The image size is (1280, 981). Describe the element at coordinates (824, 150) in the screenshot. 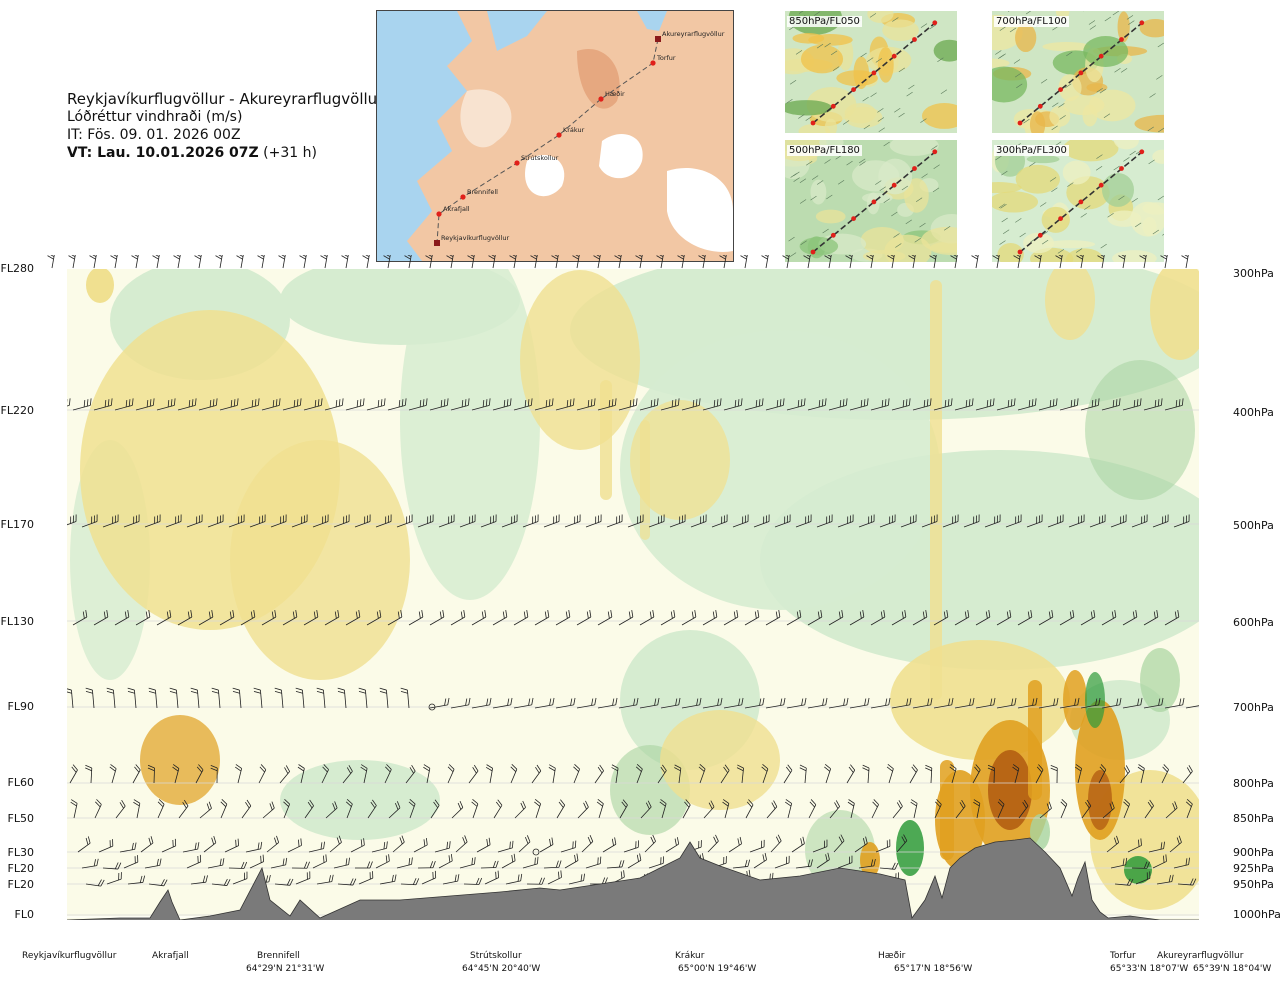

I see `mini-map-500-label: 500hPa/FL180` at that location.